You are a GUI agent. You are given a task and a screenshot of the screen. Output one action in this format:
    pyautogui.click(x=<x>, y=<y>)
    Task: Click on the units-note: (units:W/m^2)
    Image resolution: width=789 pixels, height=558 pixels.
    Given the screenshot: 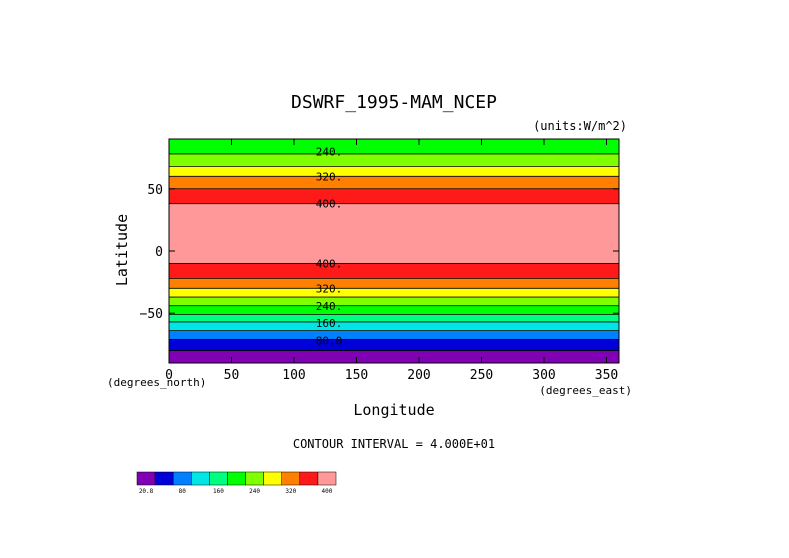 What is the action you would take?
    pyautogui.click(x=580, y=126)
    